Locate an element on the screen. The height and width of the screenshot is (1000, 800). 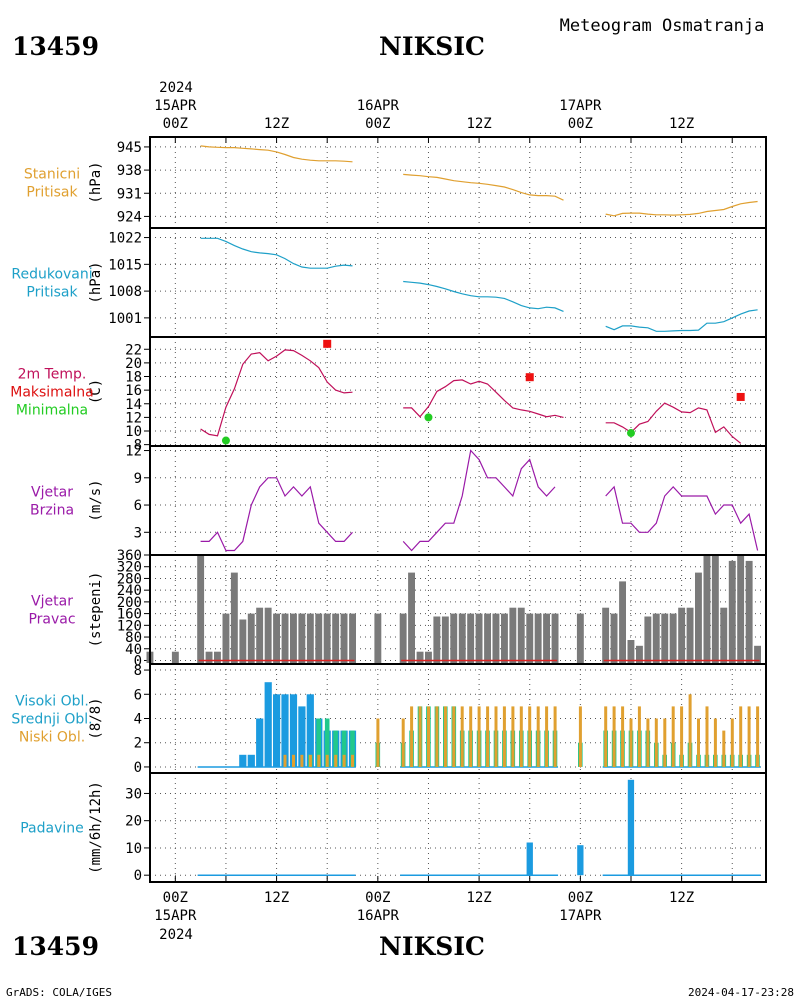
y-tick-label: 120 is located at coordinates (129, 626).